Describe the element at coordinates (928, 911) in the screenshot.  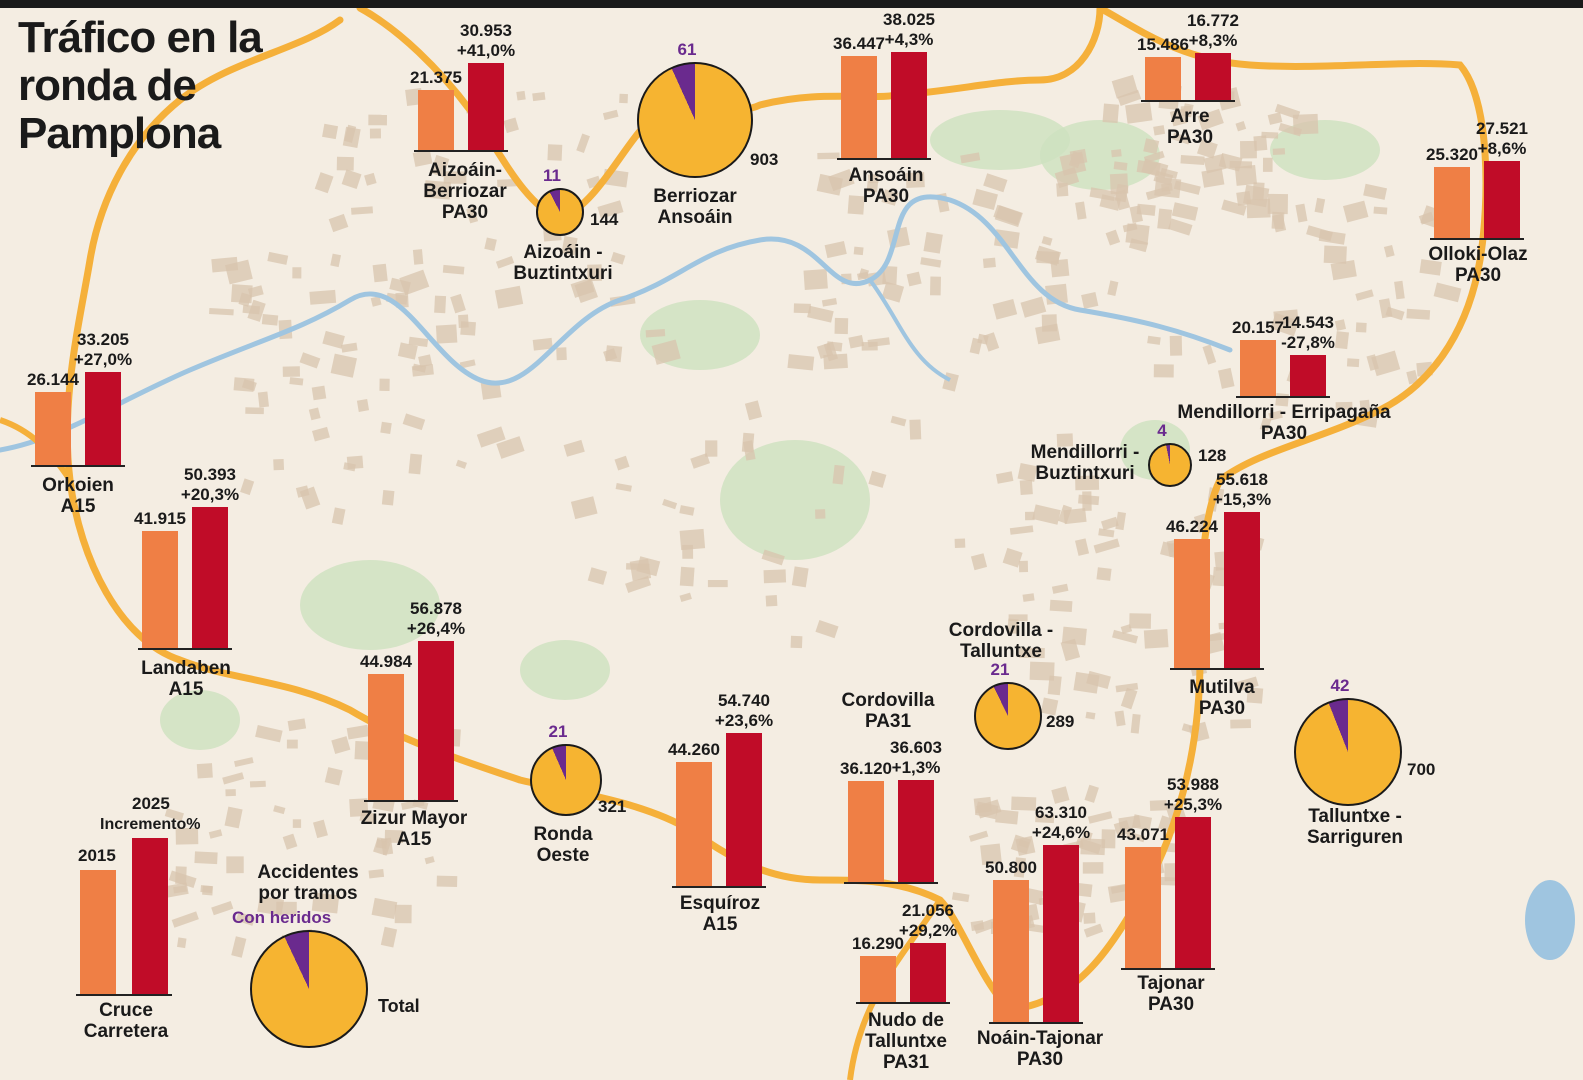
I see `value-2025-label: 21.056` at that location.